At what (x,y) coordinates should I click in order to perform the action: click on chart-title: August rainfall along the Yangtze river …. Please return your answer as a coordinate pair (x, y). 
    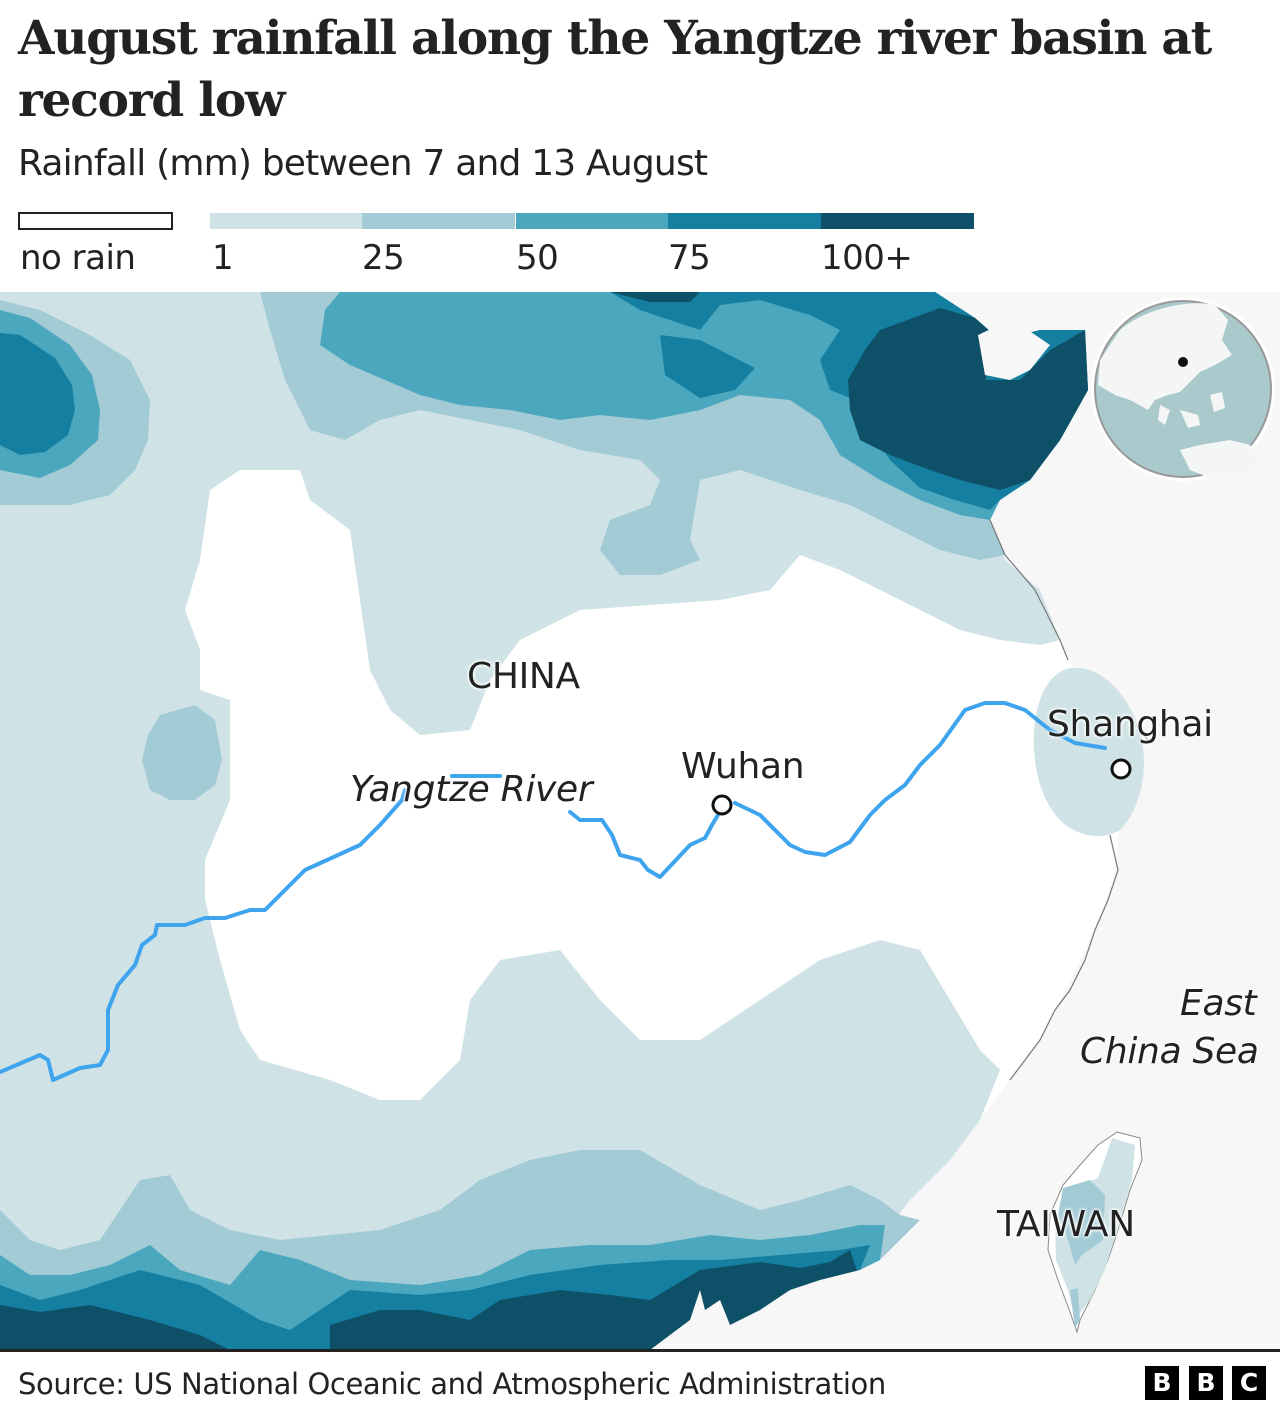
    Looking at the image, I should click on (615, 69).